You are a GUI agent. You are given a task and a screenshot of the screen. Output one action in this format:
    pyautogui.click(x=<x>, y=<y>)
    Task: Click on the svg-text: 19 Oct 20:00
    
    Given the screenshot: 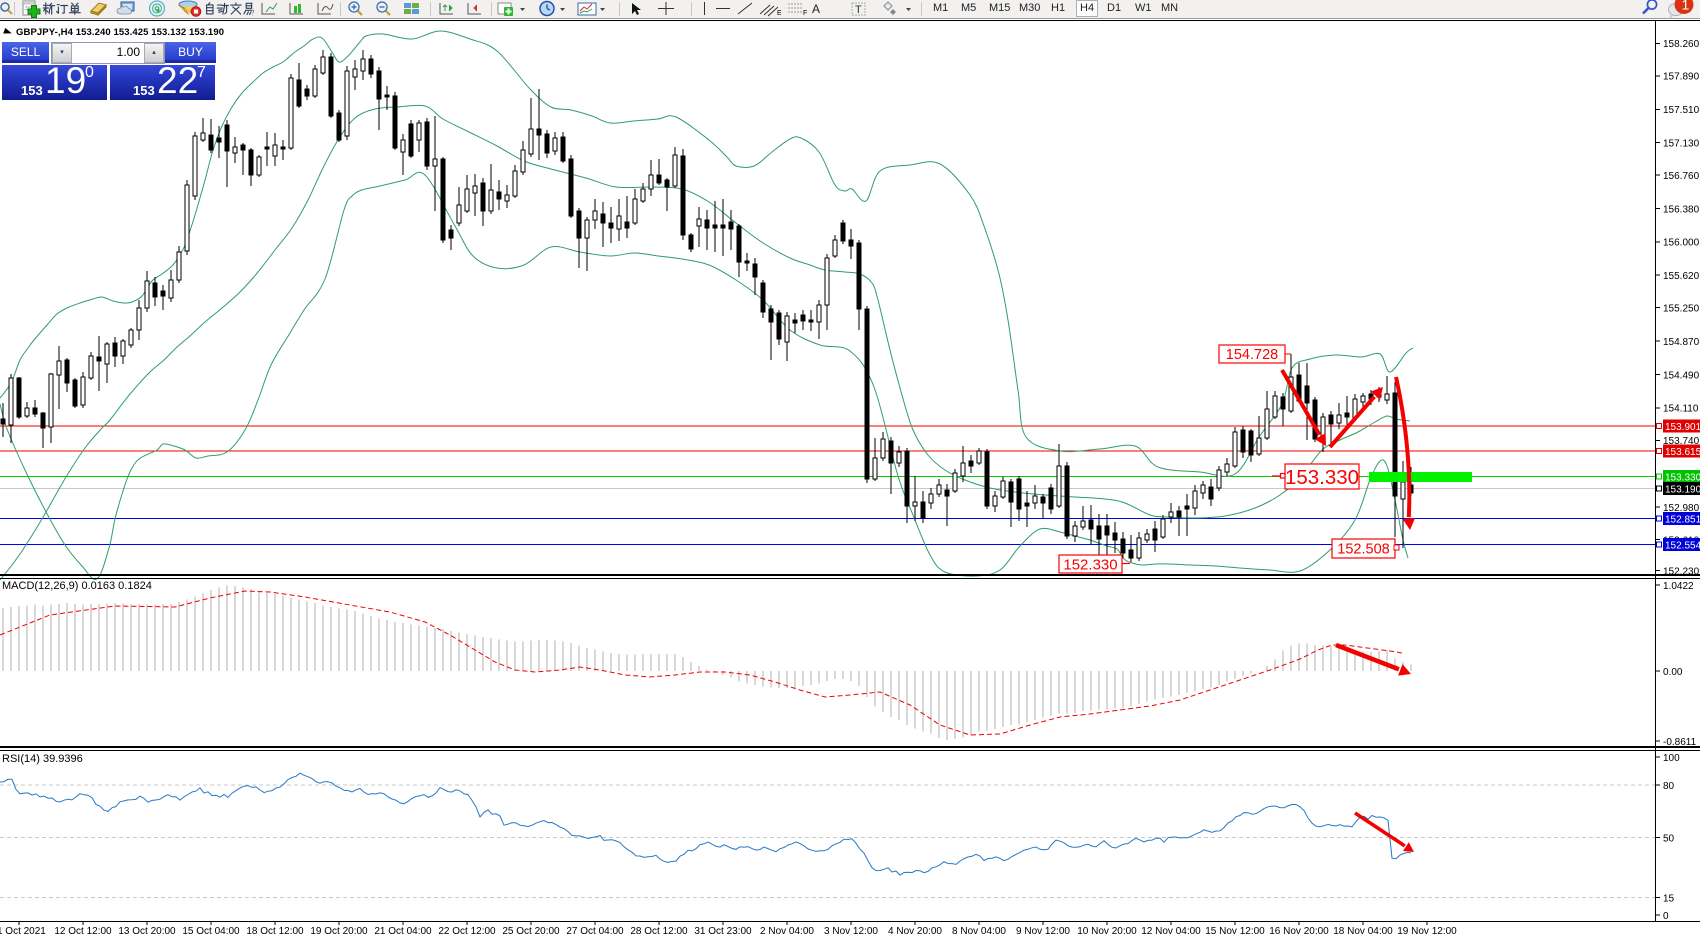 What is the action you would take?
    pyautogui.click(x=339, y=931)
    